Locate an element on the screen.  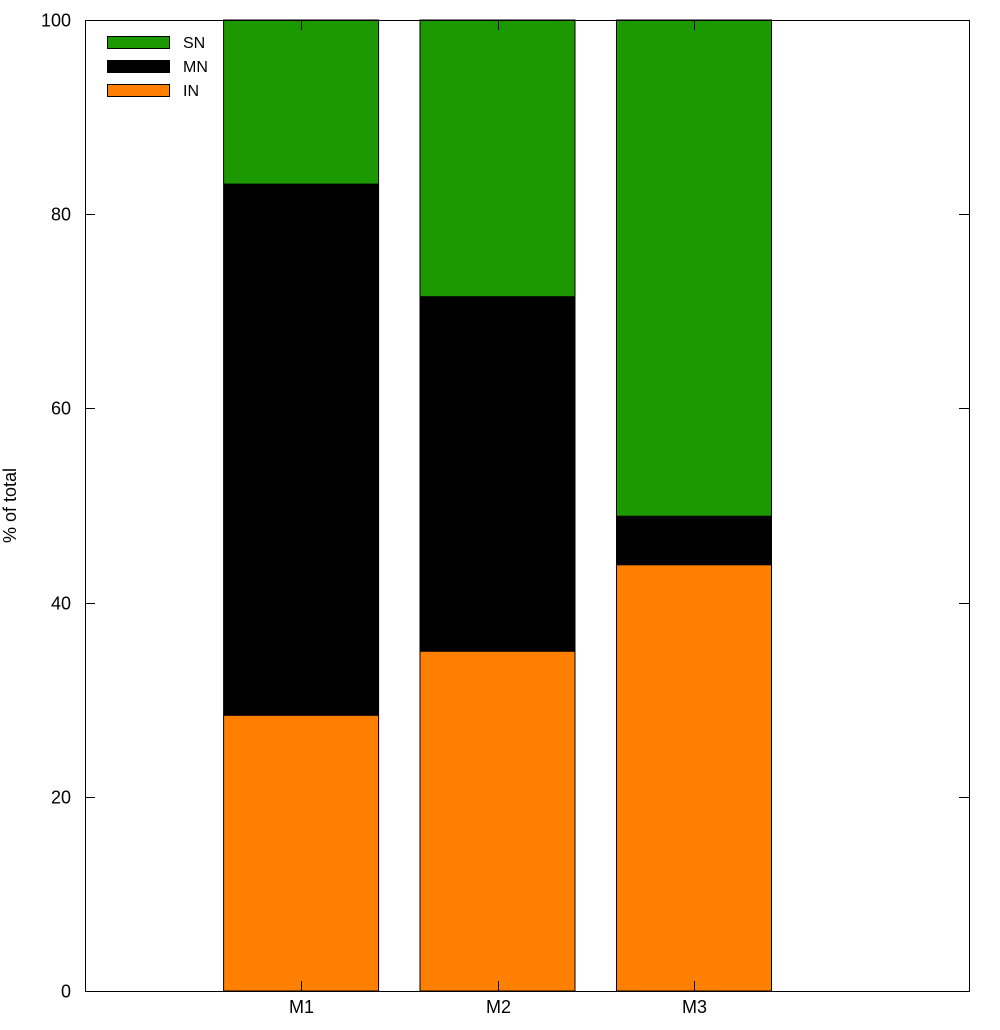
bar-sn-m3 is located at coordinates (694, 268).